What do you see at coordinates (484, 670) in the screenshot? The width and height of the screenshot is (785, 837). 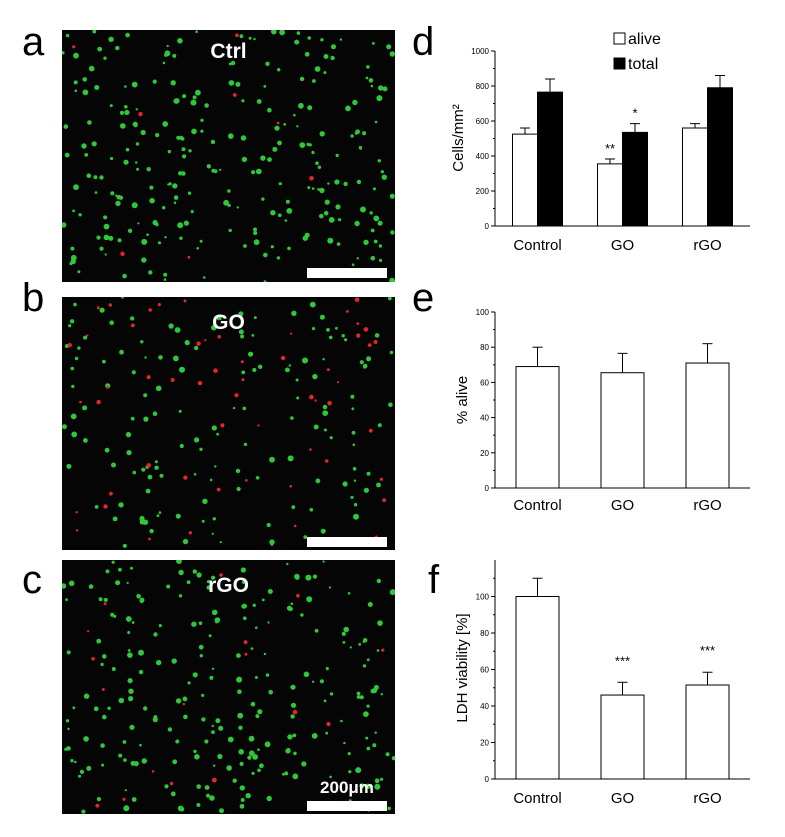 I see `y-tick-label: 60` at bounding box center [484, 670].